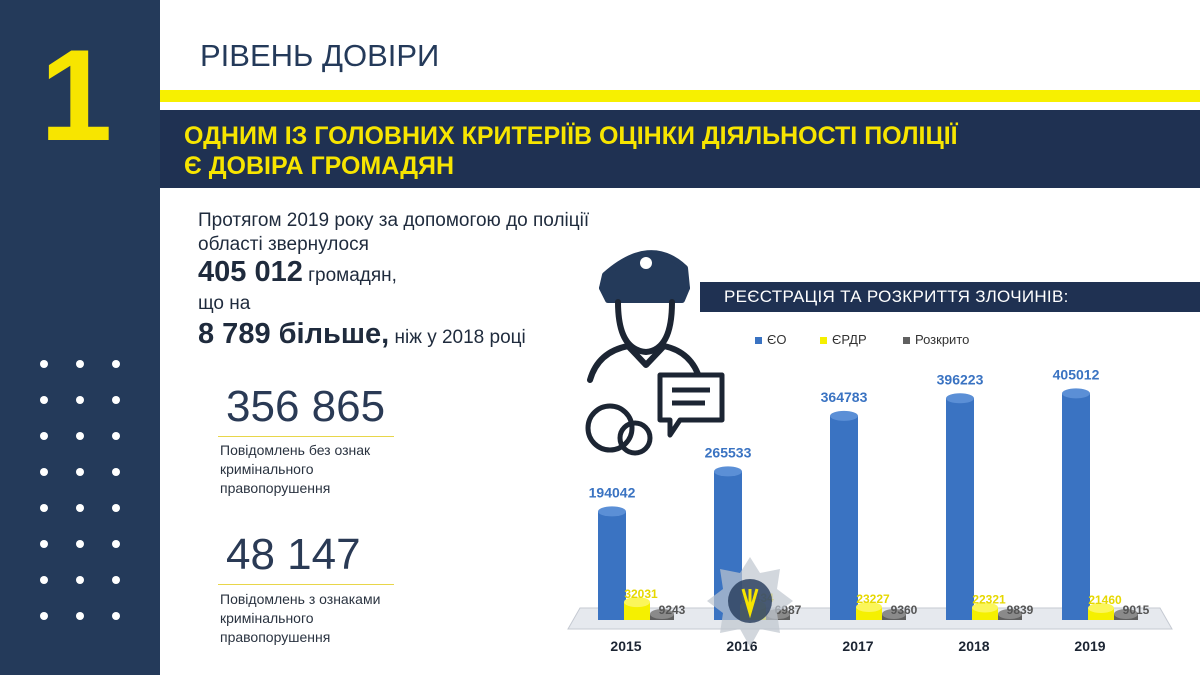 The width and height of the screenshot is (1200, 675). Describe the element at coordinates (637, 611) in the screenshot. I see `bar-ЄРДР-2015` at that location.